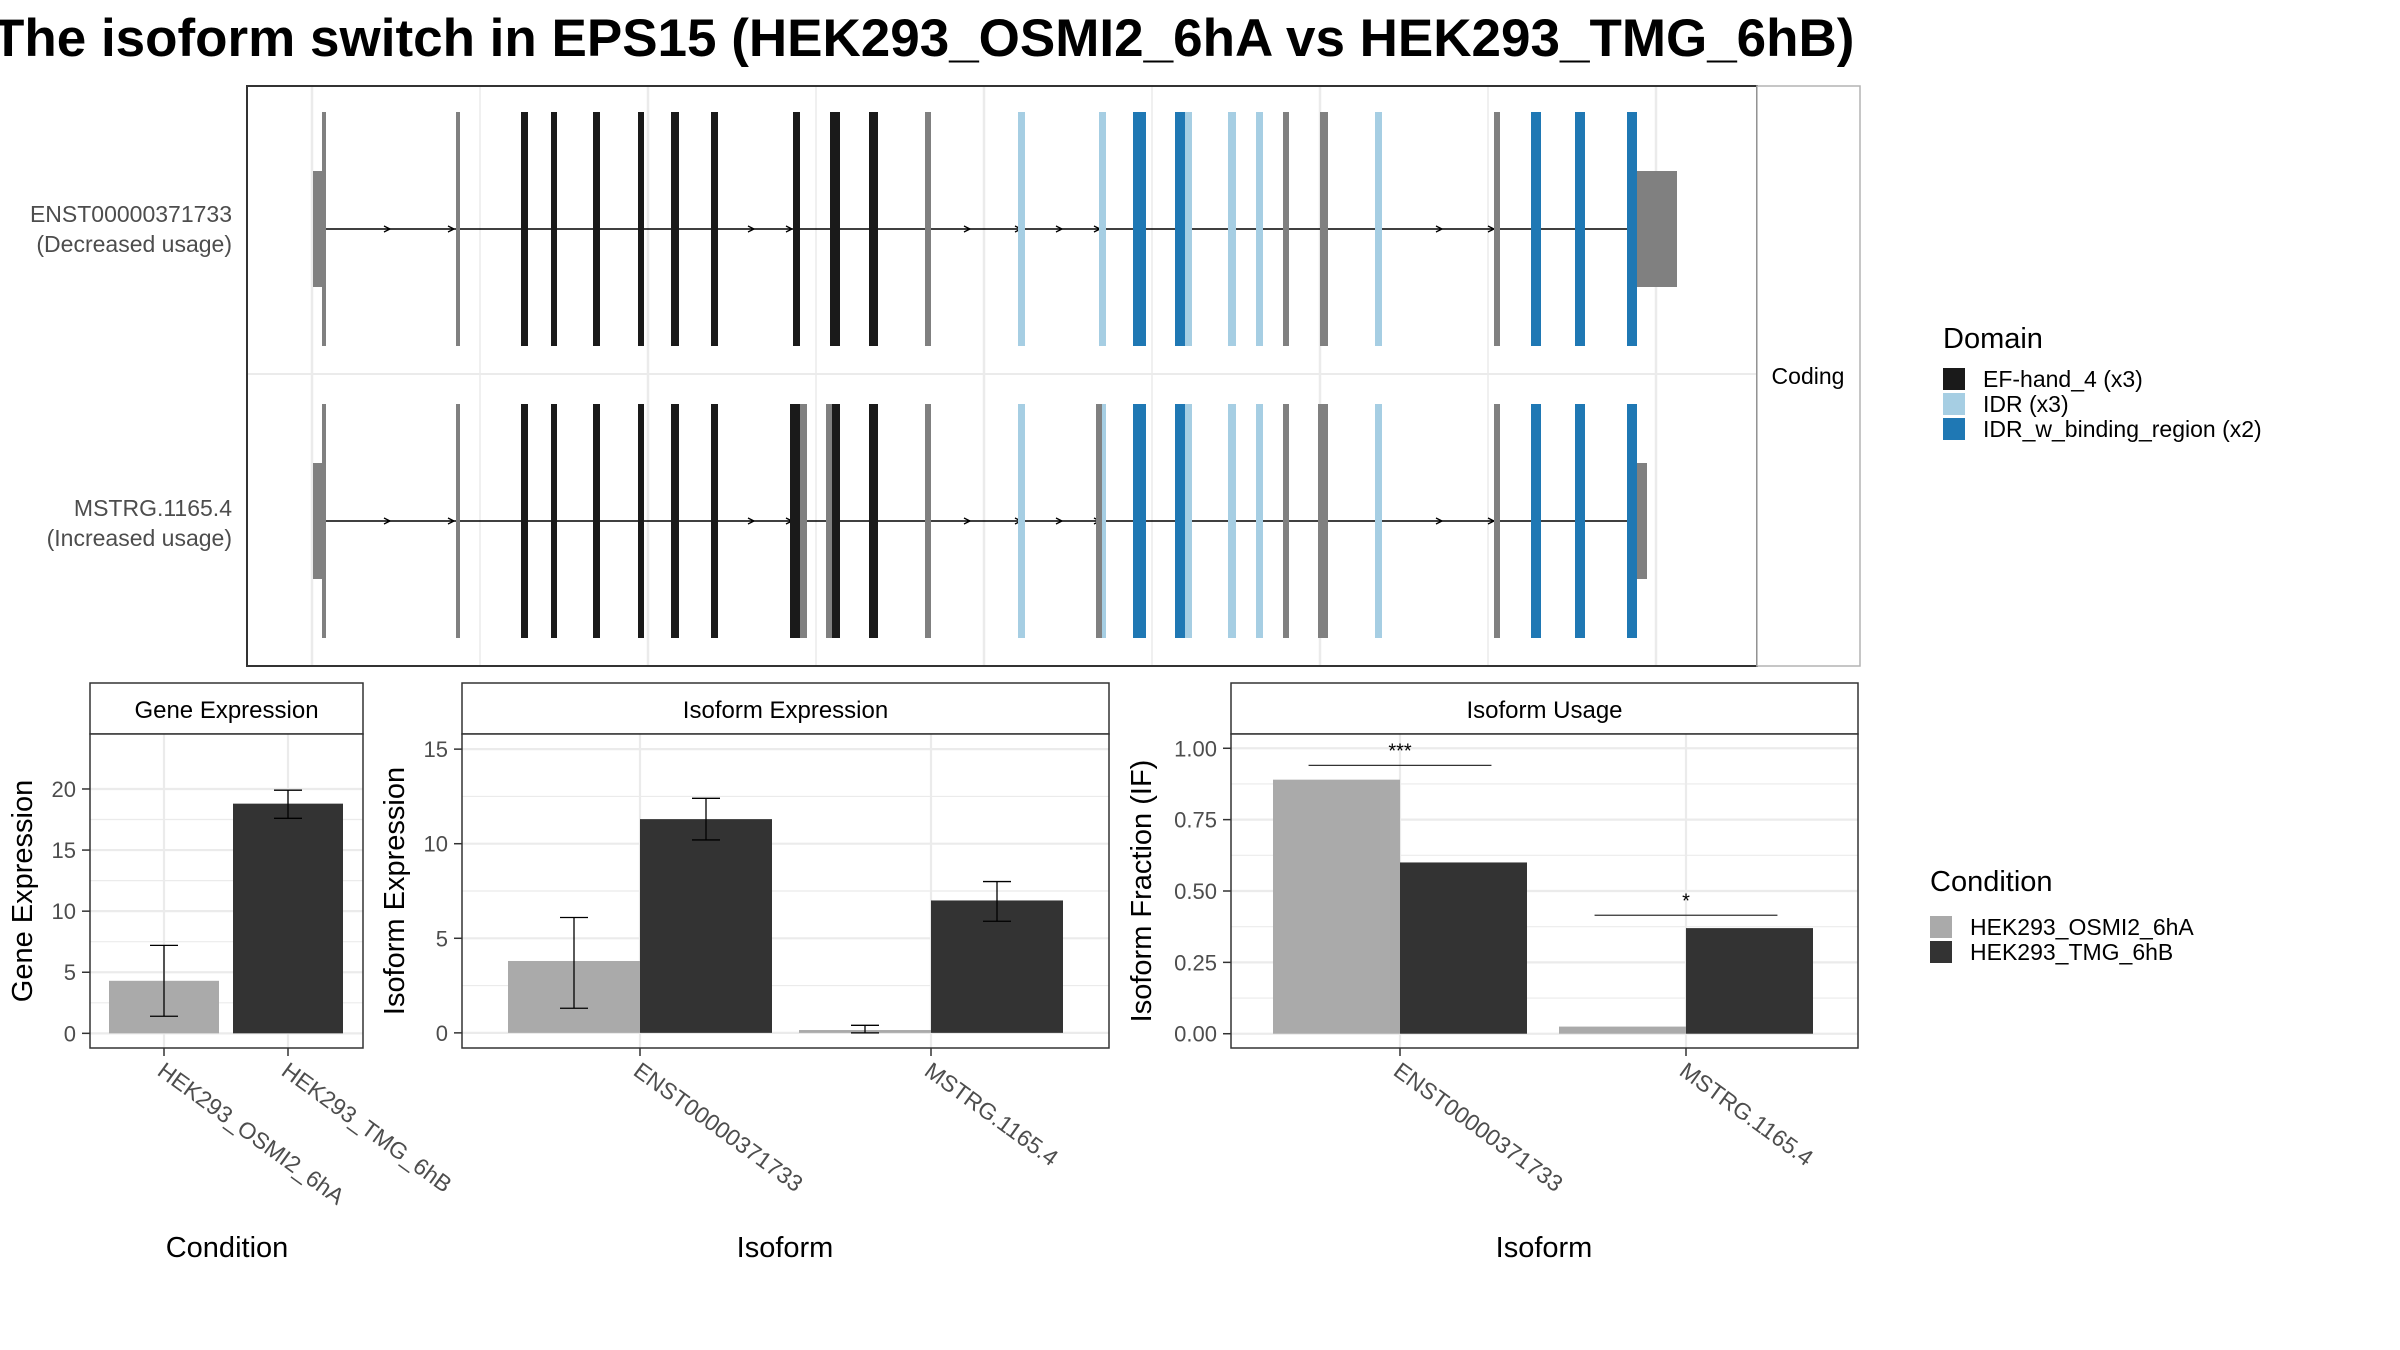  What do you see at coordinates (139, 538) in the screenshot?
I see `isoform-label-2-usage: (Increased usage)` at bounding box center [139, 538].